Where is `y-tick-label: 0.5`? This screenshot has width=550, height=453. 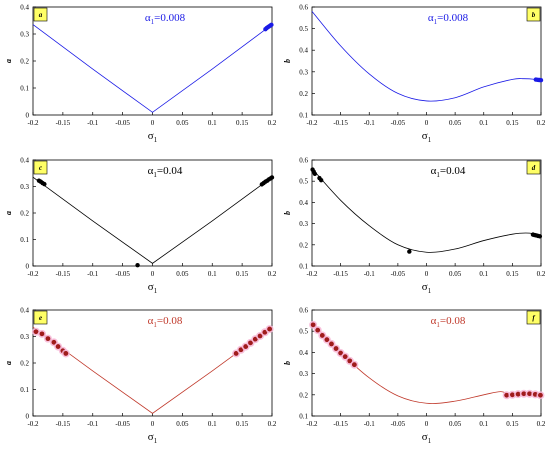
y-tick-label: 0.5 is located at coordinates (303, 182).